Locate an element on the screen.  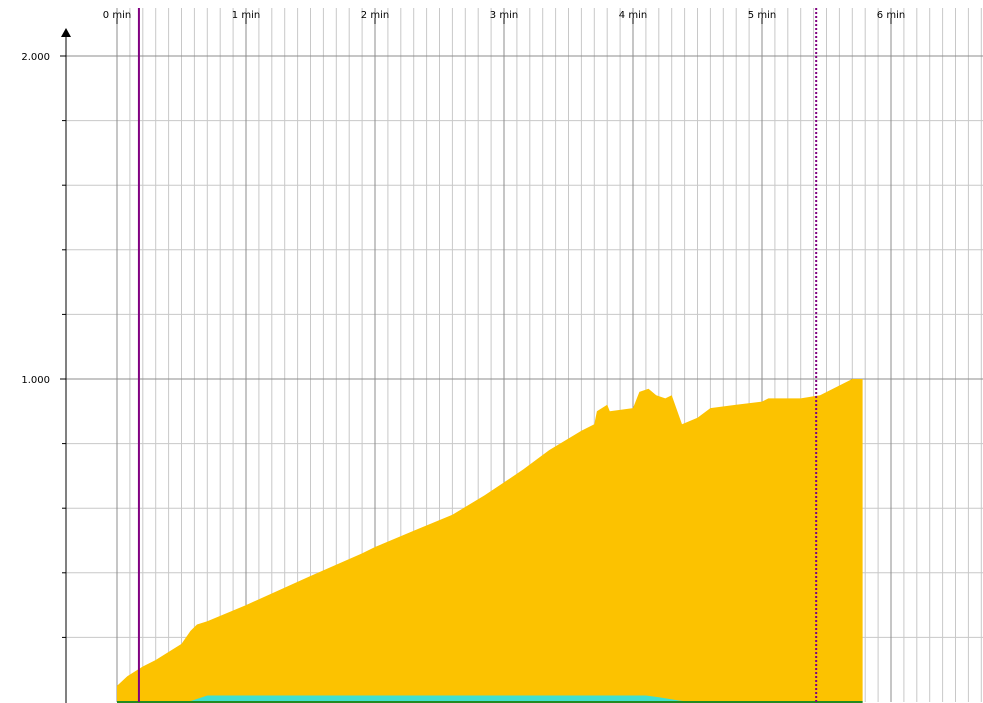
x-tick-label: 4 min is located at coordinates (633, 15).